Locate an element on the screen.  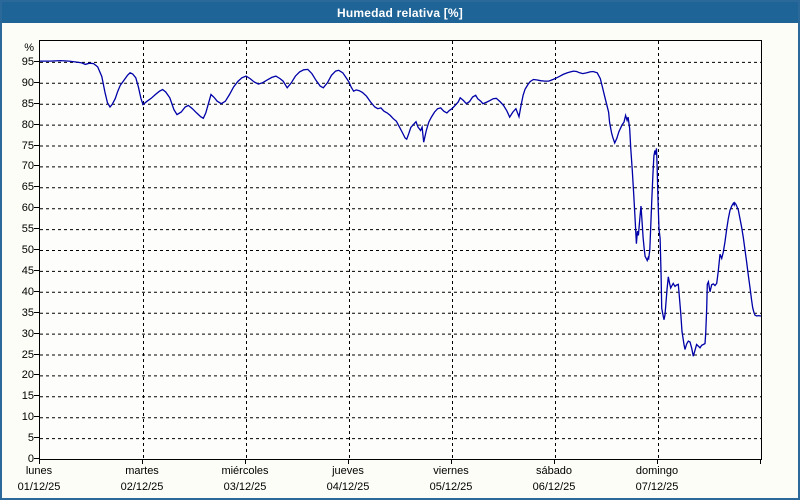
y-tick-label: 55 is located at coordinates (27, 229).